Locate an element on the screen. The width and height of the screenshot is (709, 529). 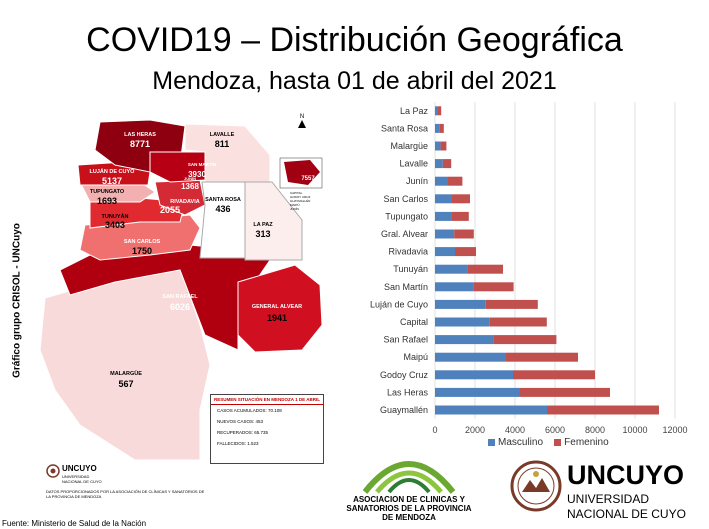
category-label: Maipú is located at coordinates (415, 357).